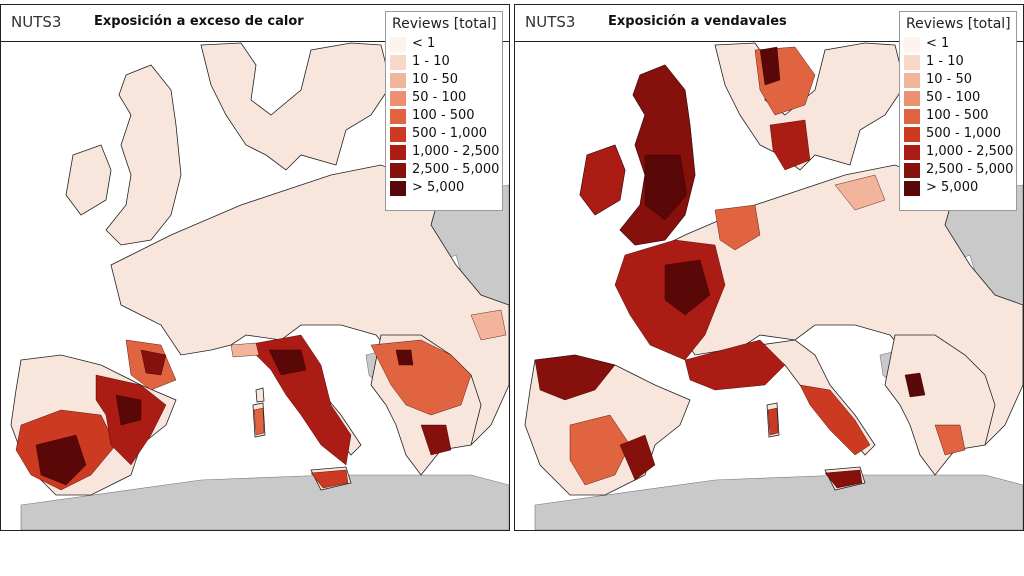  What do you see at coordinates (404, 357) in the screenshot?
I see `region-belgrade` at bounding box center [404, 357].